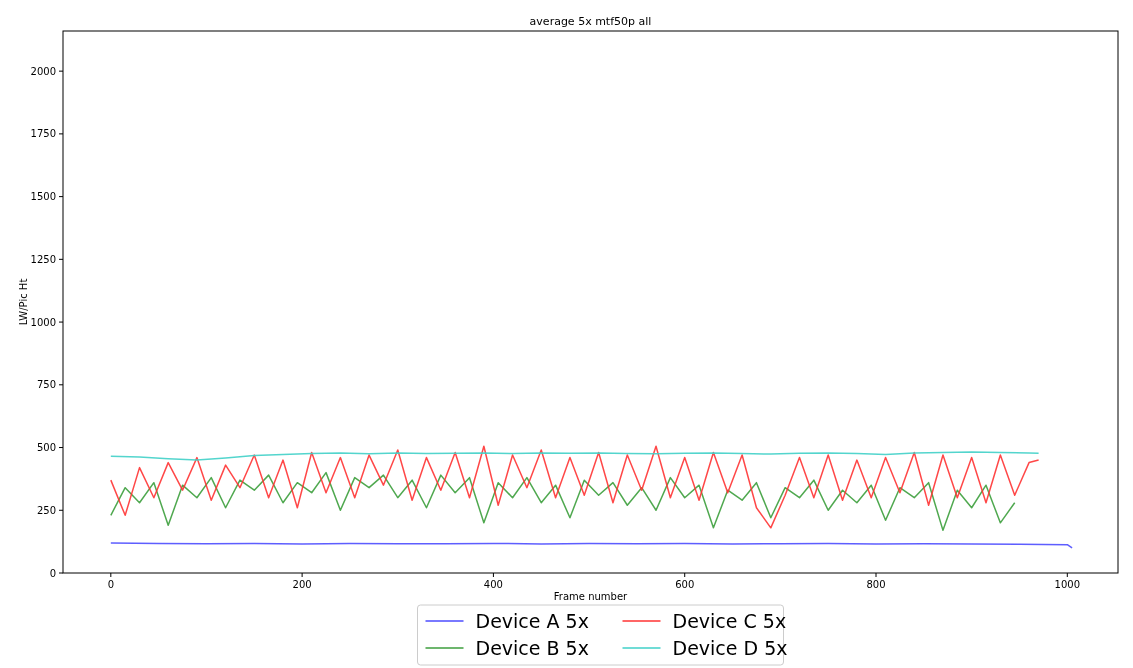 The image size is (1133, 668). Describe the element at coordinates (46, 385) in the screenshot. I see `y-tick-label: 750` at that location.